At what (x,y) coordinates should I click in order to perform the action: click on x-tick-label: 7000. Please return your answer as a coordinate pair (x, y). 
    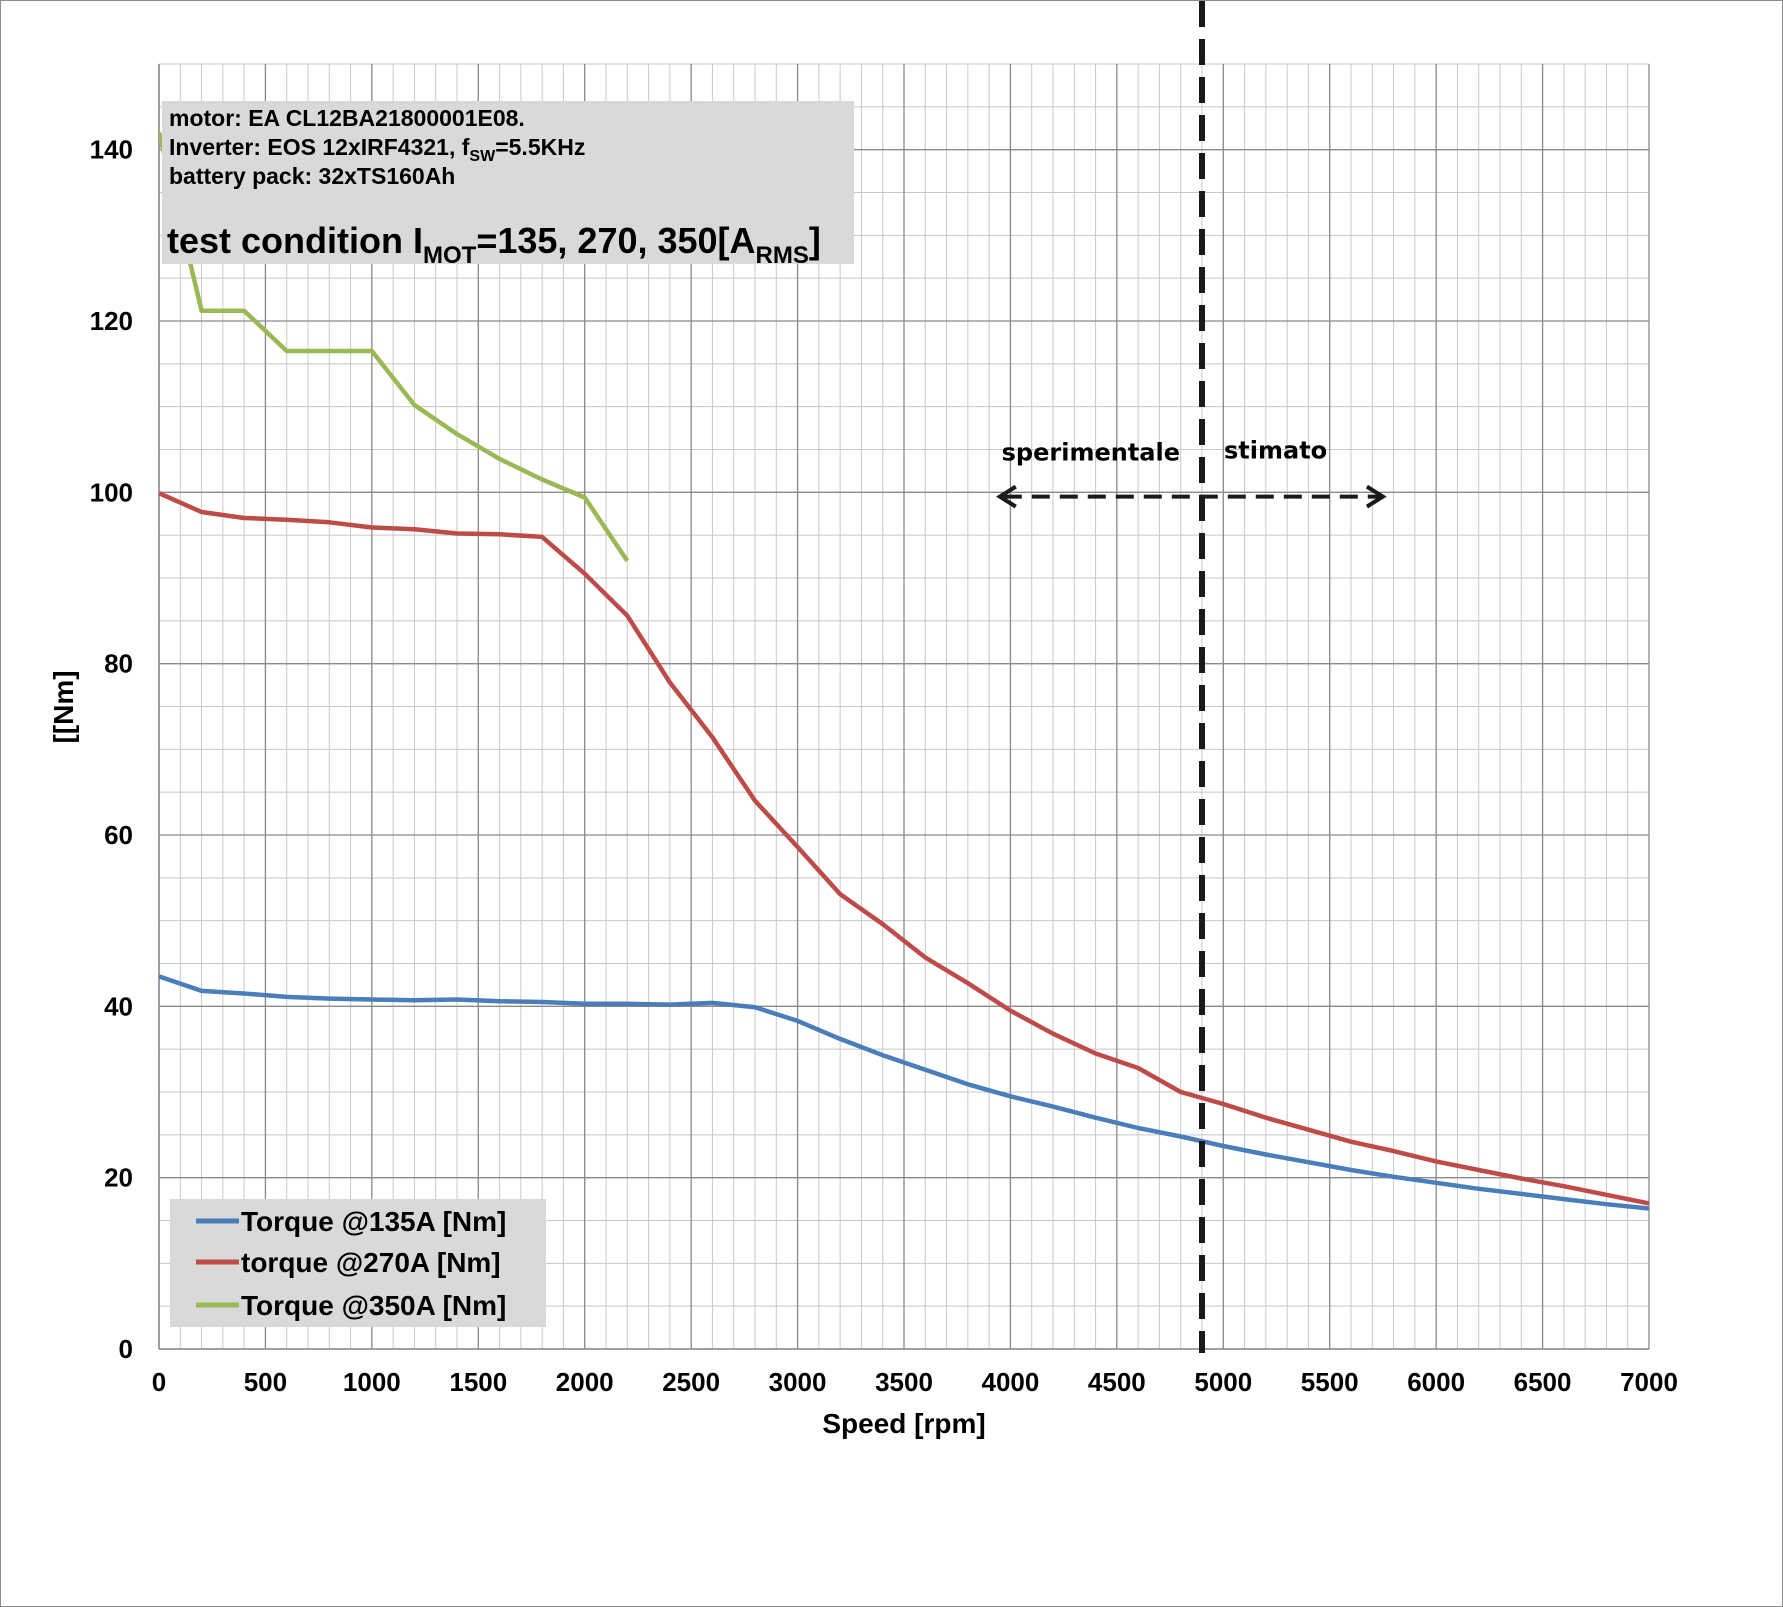
    Looking at the image, I should click on (1649, 1382).